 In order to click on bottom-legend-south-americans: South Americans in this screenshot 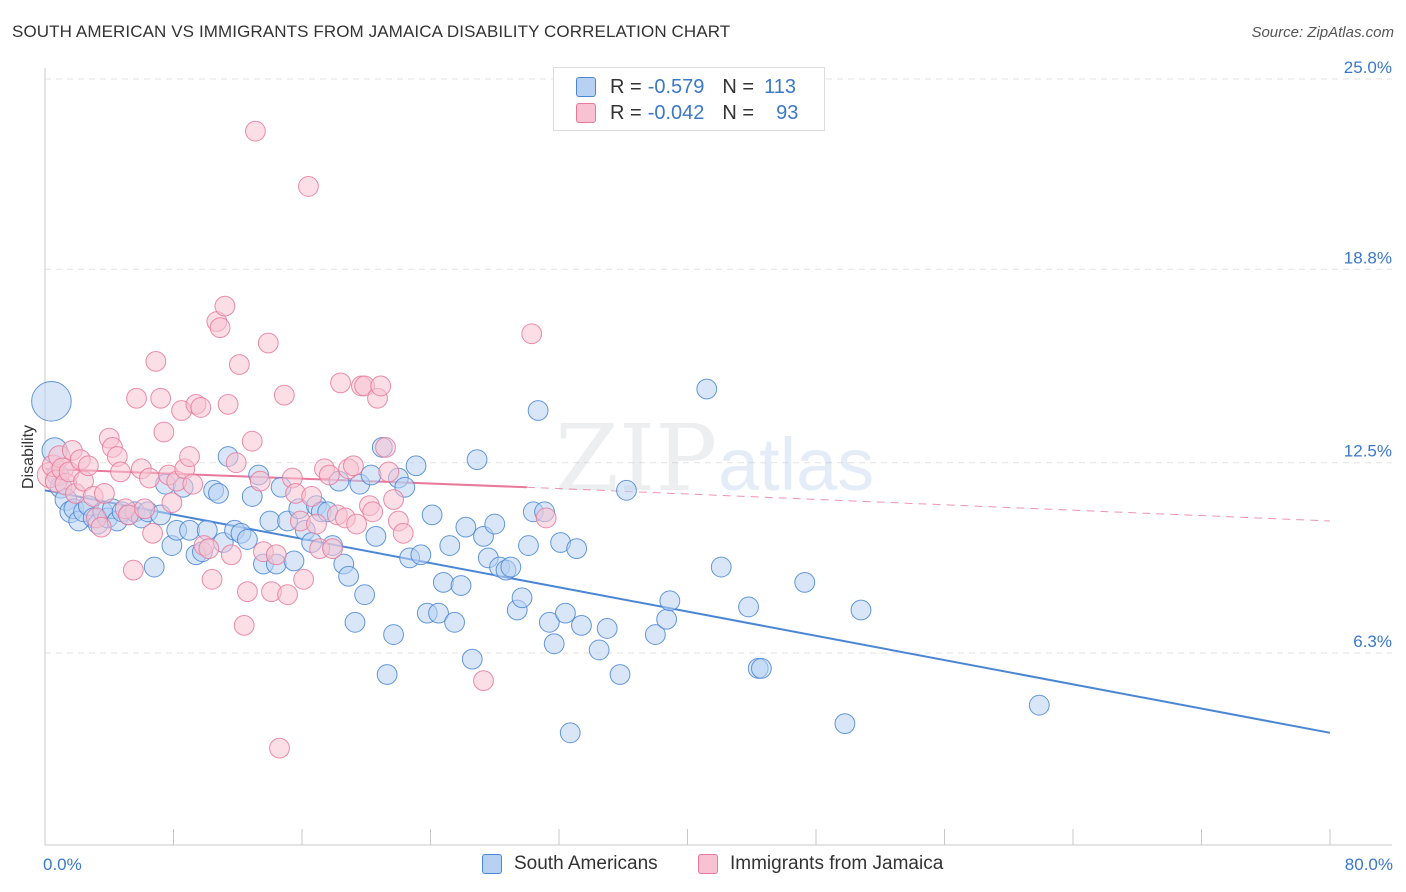, I will do `click(570, 864)`.